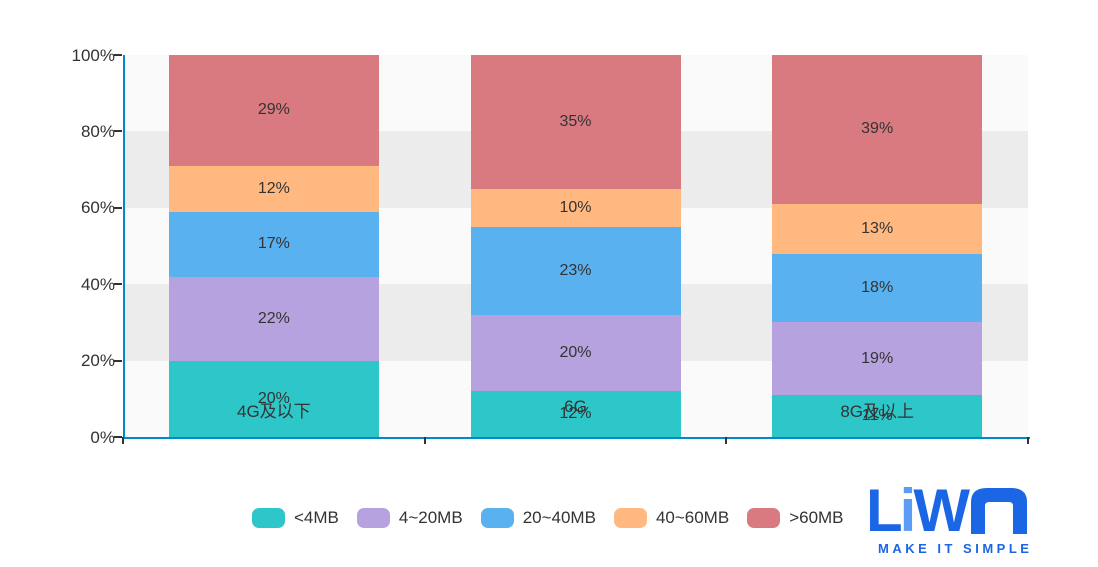 The image size is (1098, 567). Describe the element at coordinates (692, 517) in the screenshot. I see `legend-label: 40~60MB` at that location.